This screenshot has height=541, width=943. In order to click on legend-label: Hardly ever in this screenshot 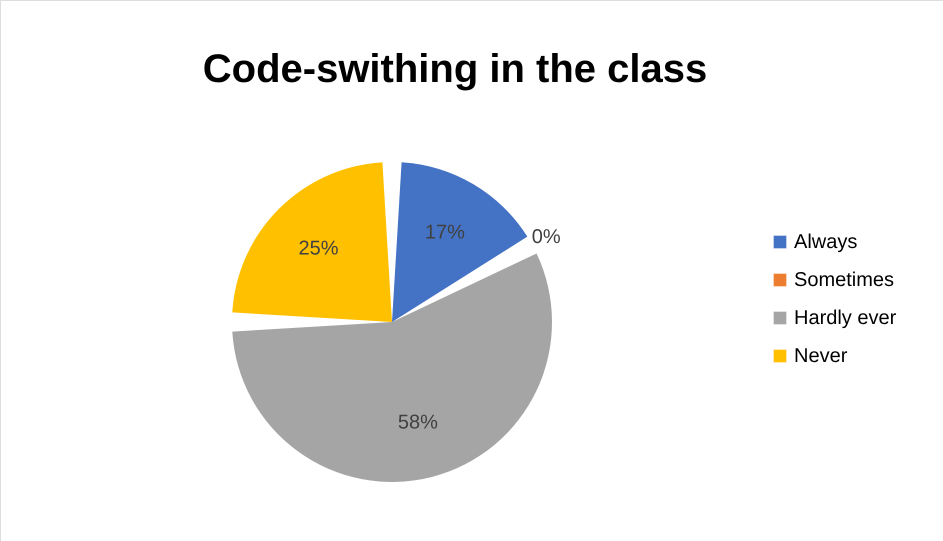, I will do `click(845, 318)`.